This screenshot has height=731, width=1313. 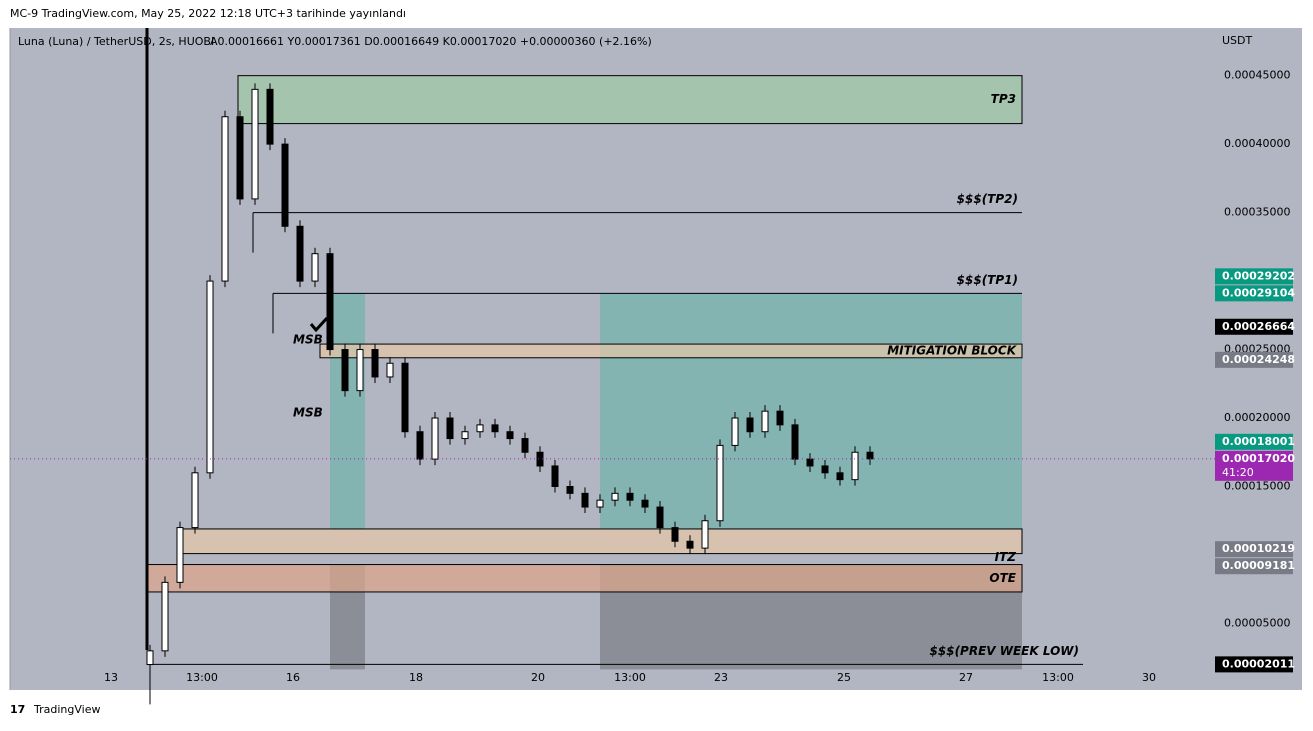 What do you see at coordinates (721, 677) in the screenshot?
I see `x-tick-label: 23` at bounding box center [721, 677].